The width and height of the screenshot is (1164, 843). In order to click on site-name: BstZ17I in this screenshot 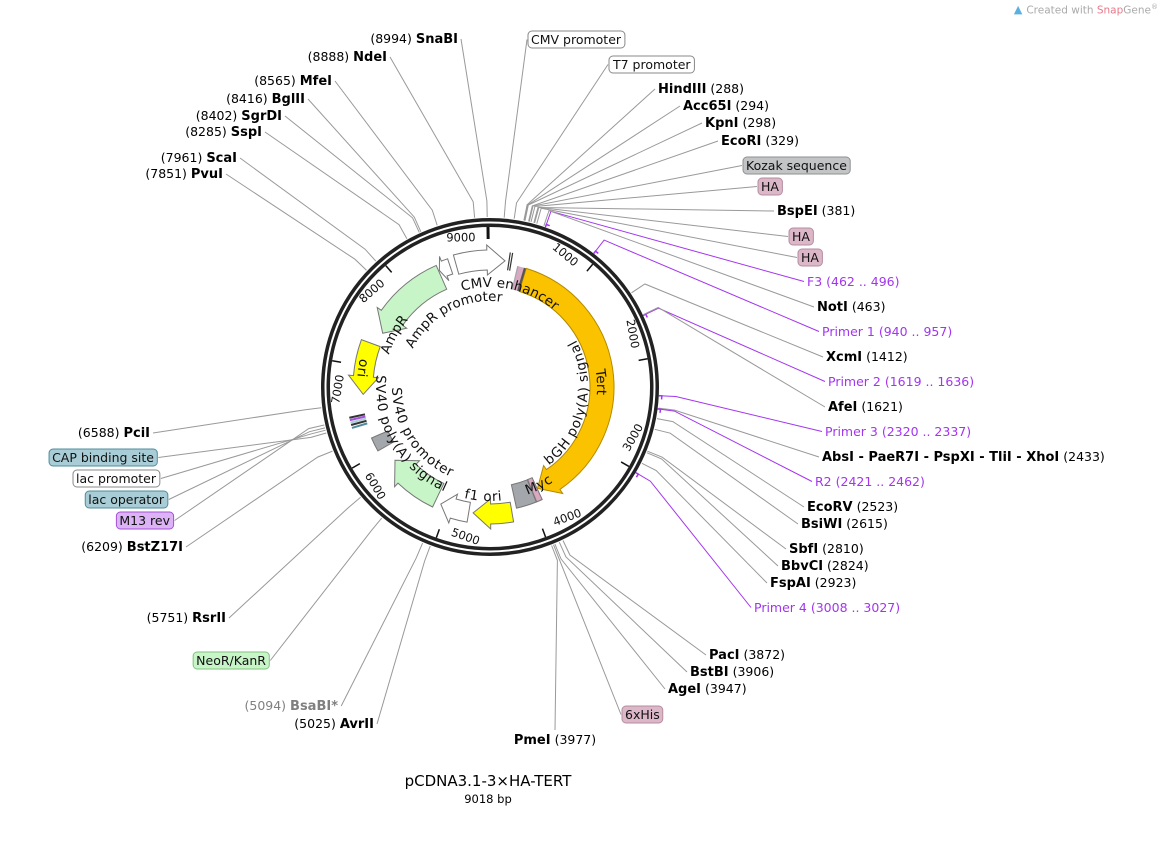, I will do `click(155, 547)`.